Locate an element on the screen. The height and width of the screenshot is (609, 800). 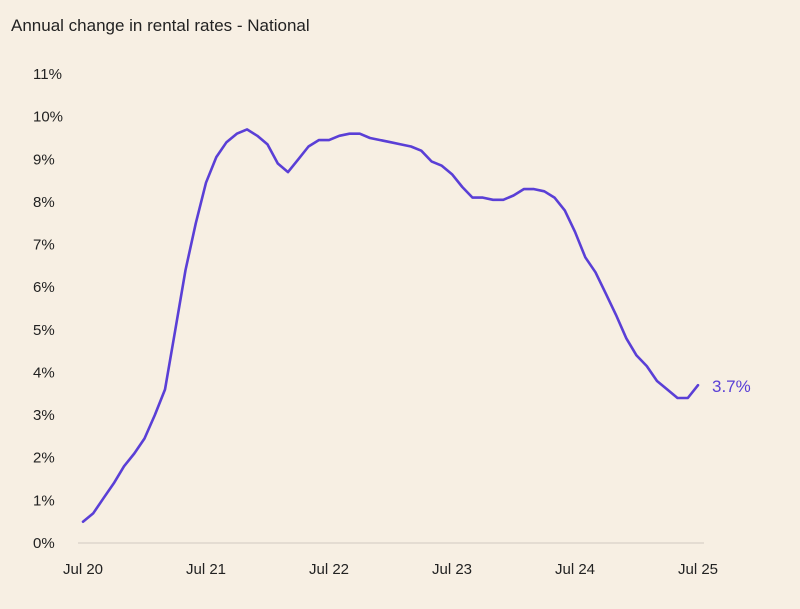
x-tick-label: Jul 25 is located at coordinates (698, 569).